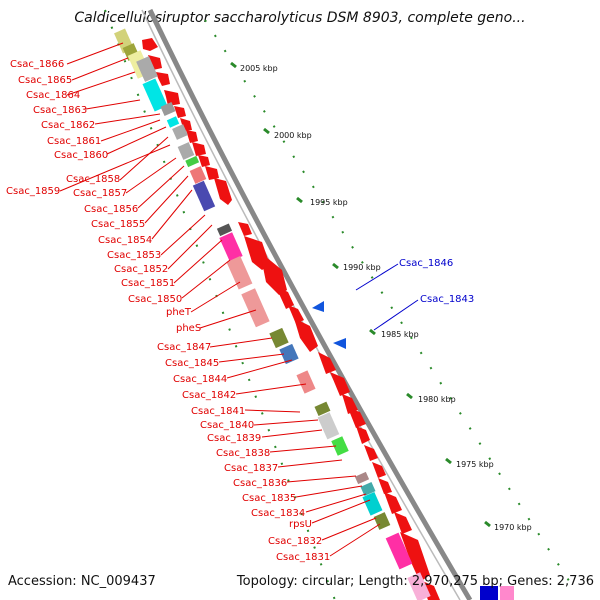  I want to click on gene-label: Csac_1841, so click(218, 411).